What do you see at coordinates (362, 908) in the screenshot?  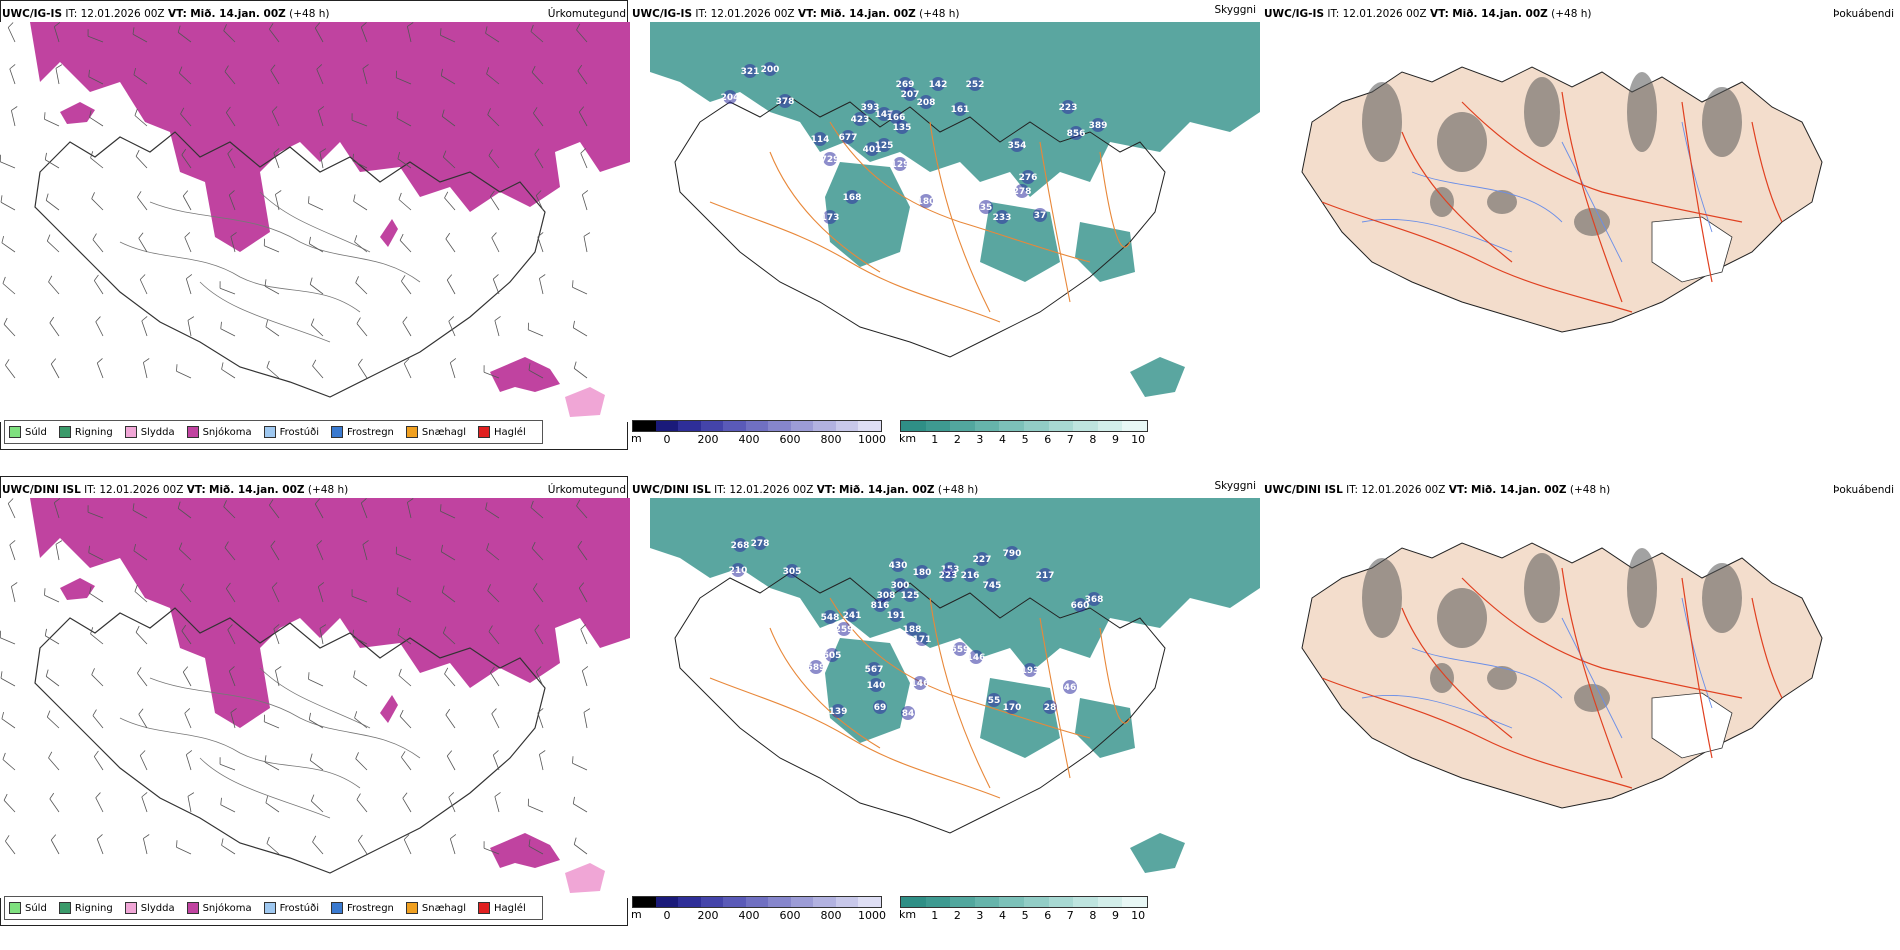 I see `legend-item-frostregn: Frostregn` at bounding box center [362, 908].